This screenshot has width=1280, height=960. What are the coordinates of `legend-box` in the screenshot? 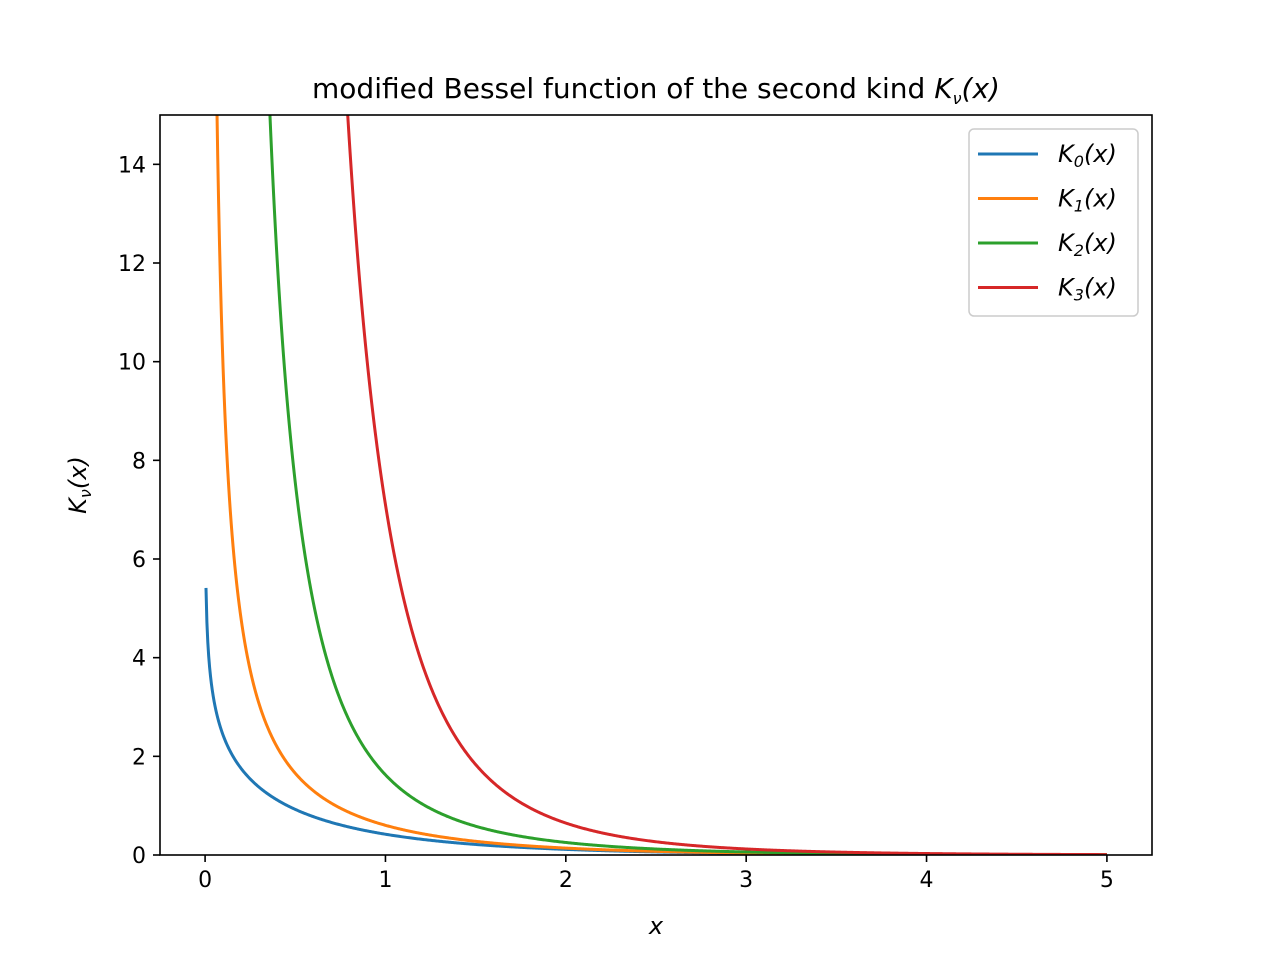 It's located at (1053, 222).